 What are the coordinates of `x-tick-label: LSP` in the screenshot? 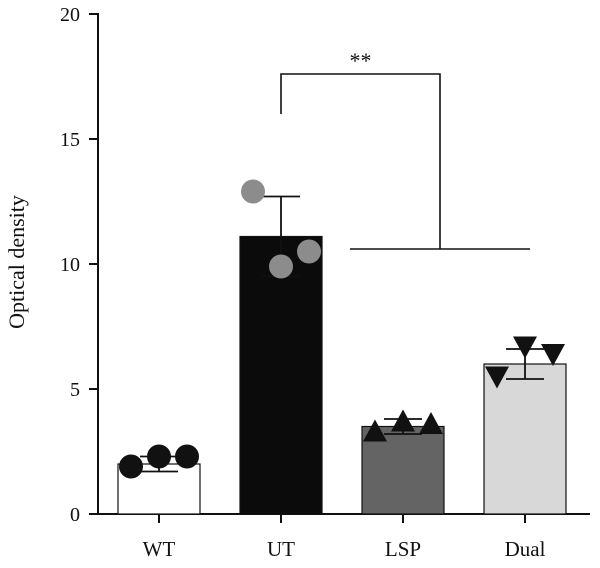 It's located at (403, 549).